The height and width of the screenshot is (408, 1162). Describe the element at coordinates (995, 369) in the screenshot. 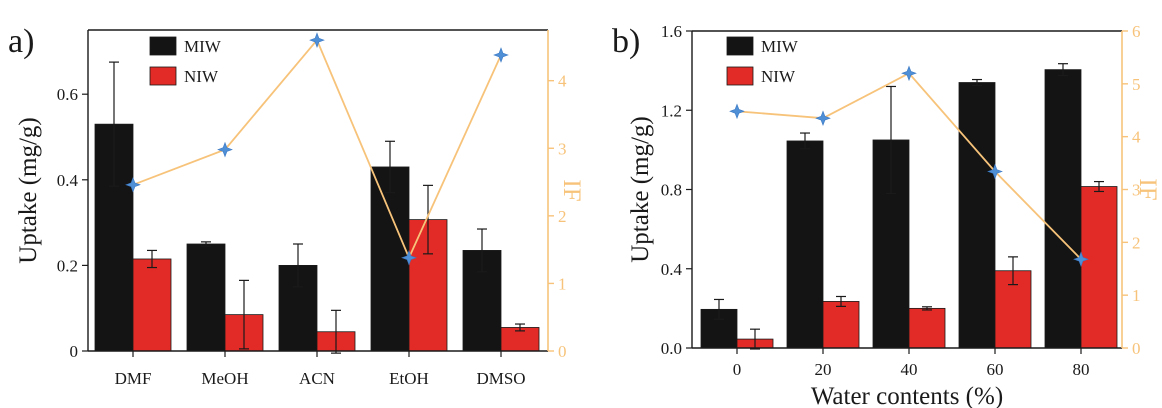

I see `x-tick-label: 60` at that location.